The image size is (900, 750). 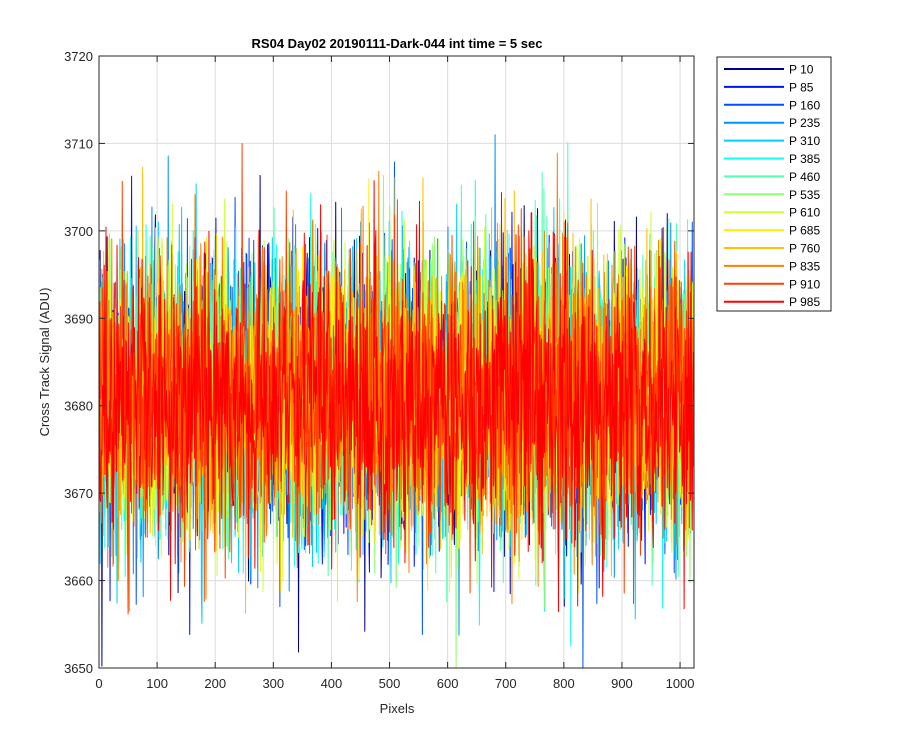 I want to click on x-tick-label: 500, so click(x=390, y=683).